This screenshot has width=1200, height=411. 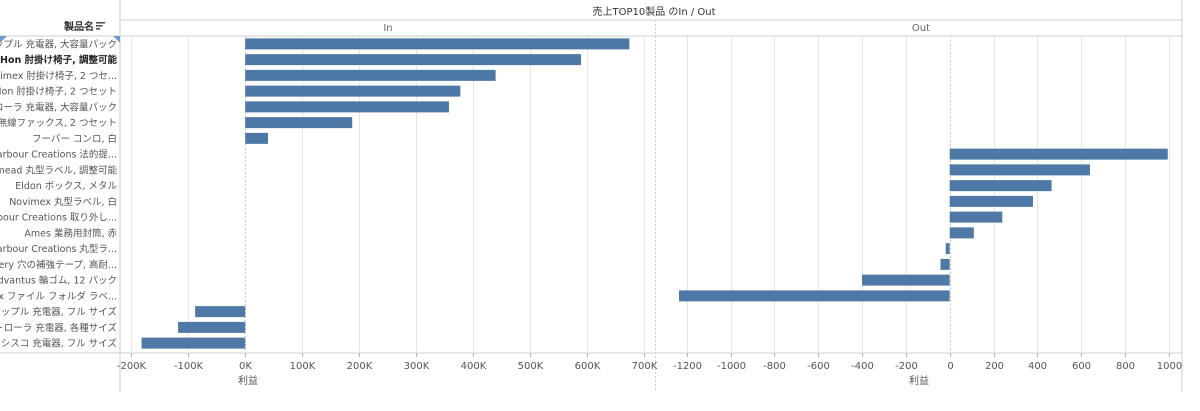 What do you see at coordinates (58, 281) in the screenshot?
I see `category-label: Advantus 輪ゴム, 12 パック` at bounding box center [58, 281].